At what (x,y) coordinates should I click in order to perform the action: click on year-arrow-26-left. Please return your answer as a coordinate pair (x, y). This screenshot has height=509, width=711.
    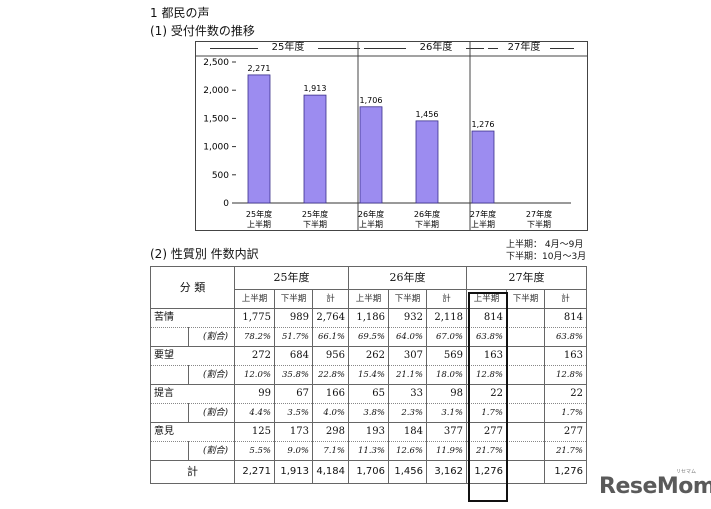
    Looking at the image, I should click on (385, 48).